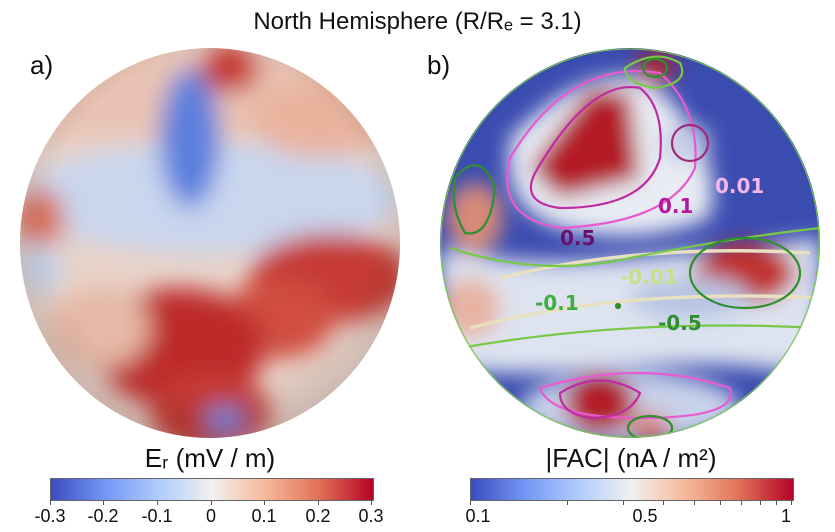 This screenshot has height=532, width=835. Describe the element at coordinates (210, 458) in the screenshot. I see `colorbar-a-title: Eᵣ (mV / m)` at that location.